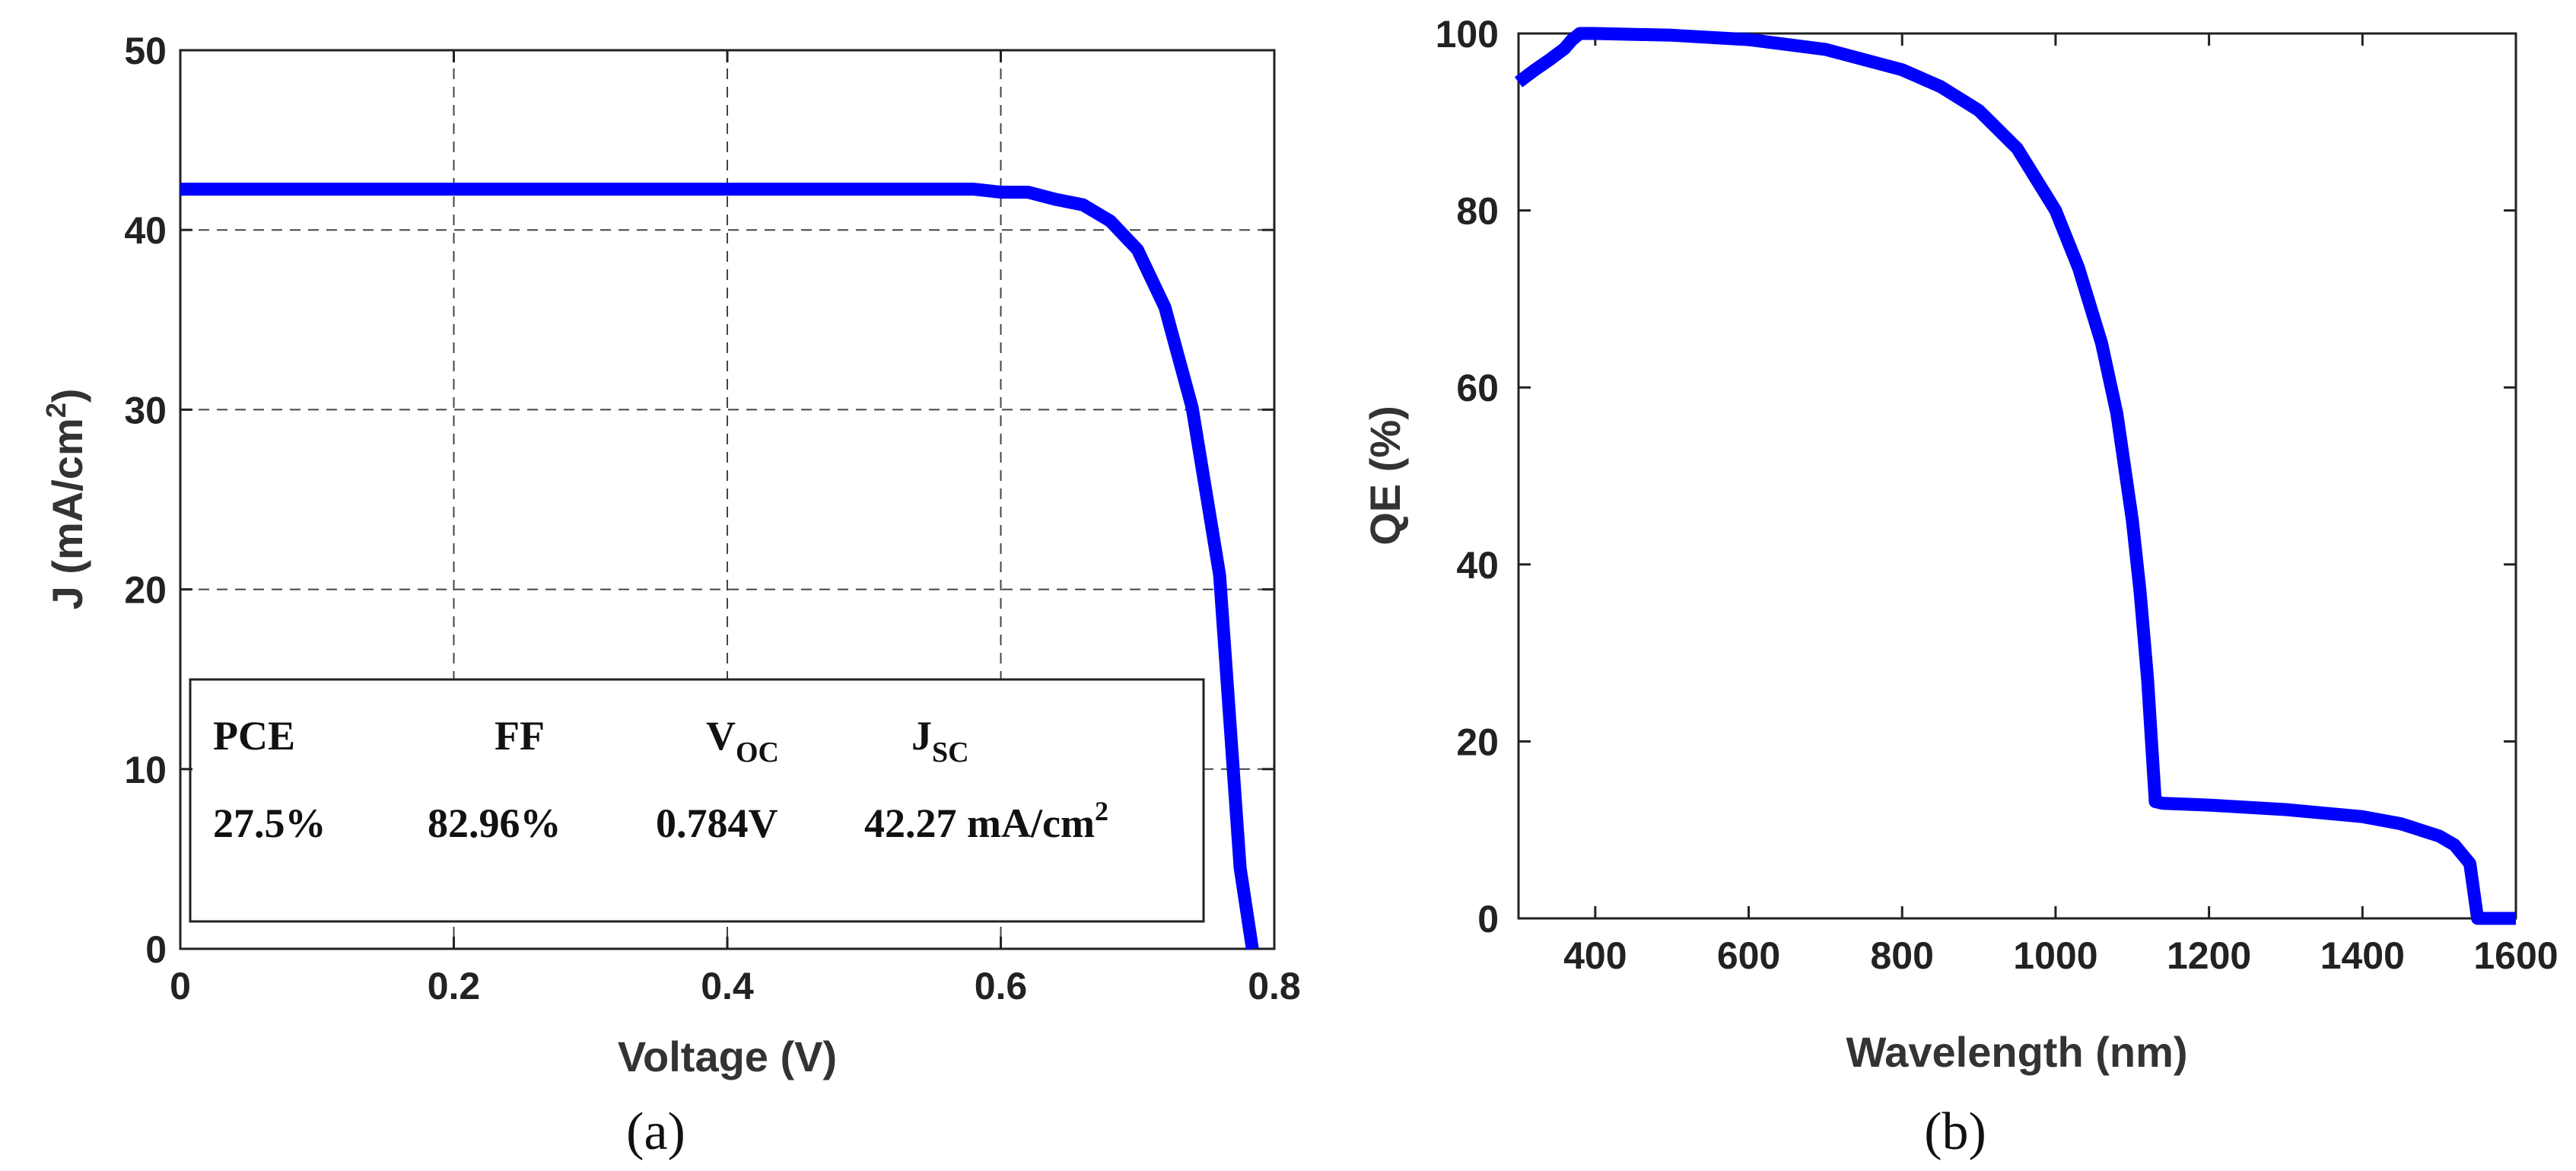  What do you see at coordinates (270, 823) in the screenshot?
I see `legend-value-pce: 27.5%` at bounding box center [270, 823].